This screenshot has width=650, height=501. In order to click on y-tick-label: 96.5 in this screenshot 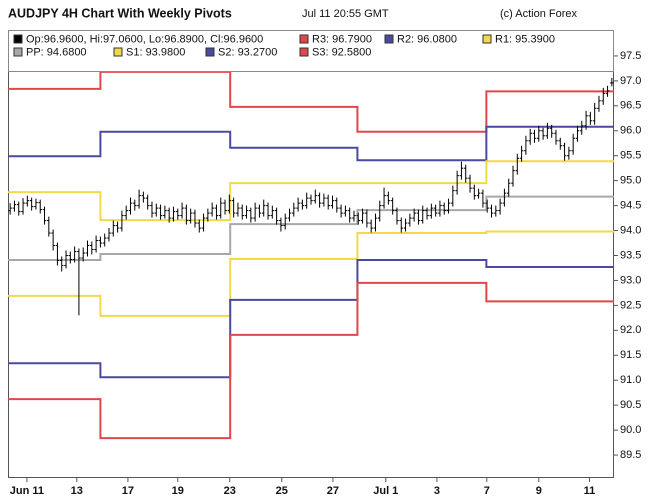, I will do `click(630, 106)`.